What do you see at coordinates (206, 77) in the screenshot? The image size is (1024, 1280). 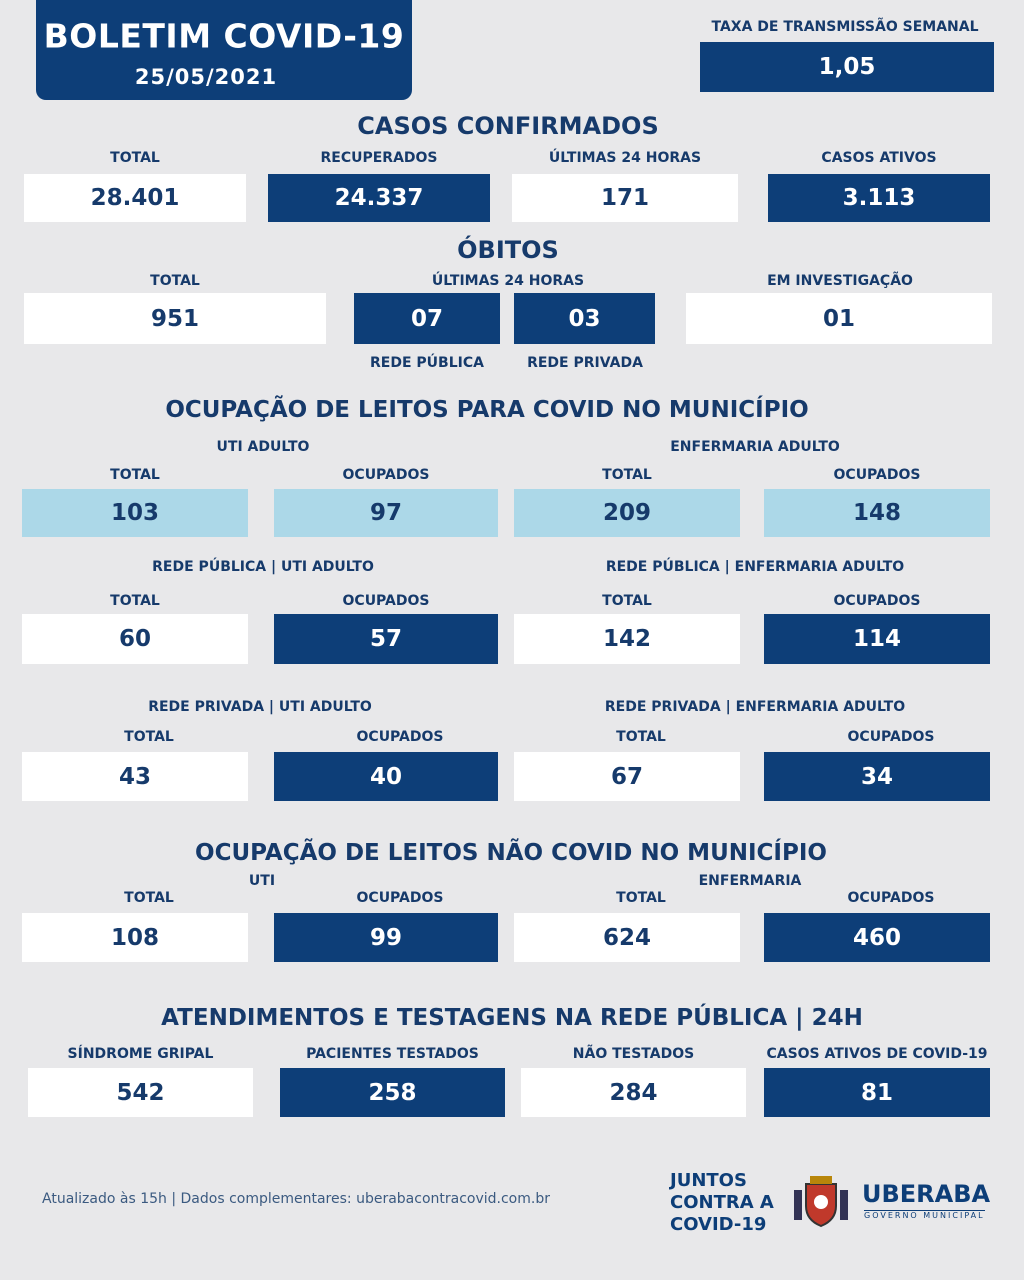 I see `header-date: 25/05/2021` at bounding box center [206, 77].